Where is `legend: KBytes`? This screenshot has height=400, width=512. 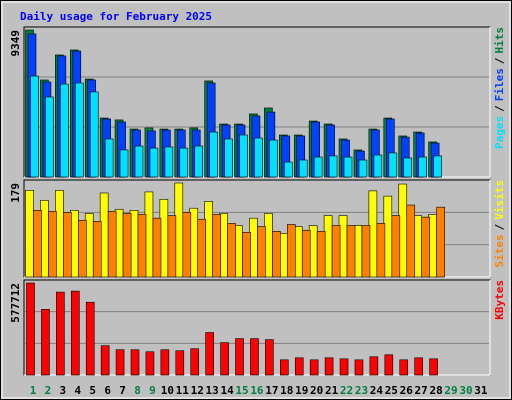 legend: KBytes is located at coordinates (499, 300).